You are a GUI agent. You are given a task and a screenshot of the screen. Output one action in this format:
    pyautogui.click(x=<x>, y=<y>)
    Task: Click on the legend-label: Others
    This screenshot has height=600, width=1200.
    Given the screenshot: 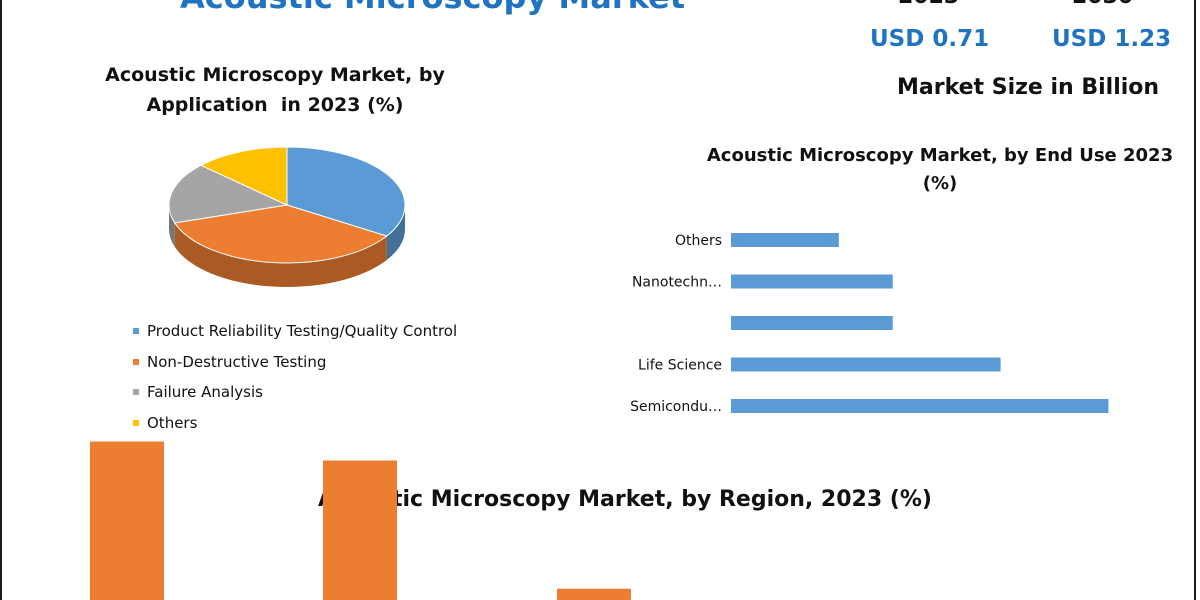 What is the action you would take?
    pyautogui.click(x=172, y=422)
    